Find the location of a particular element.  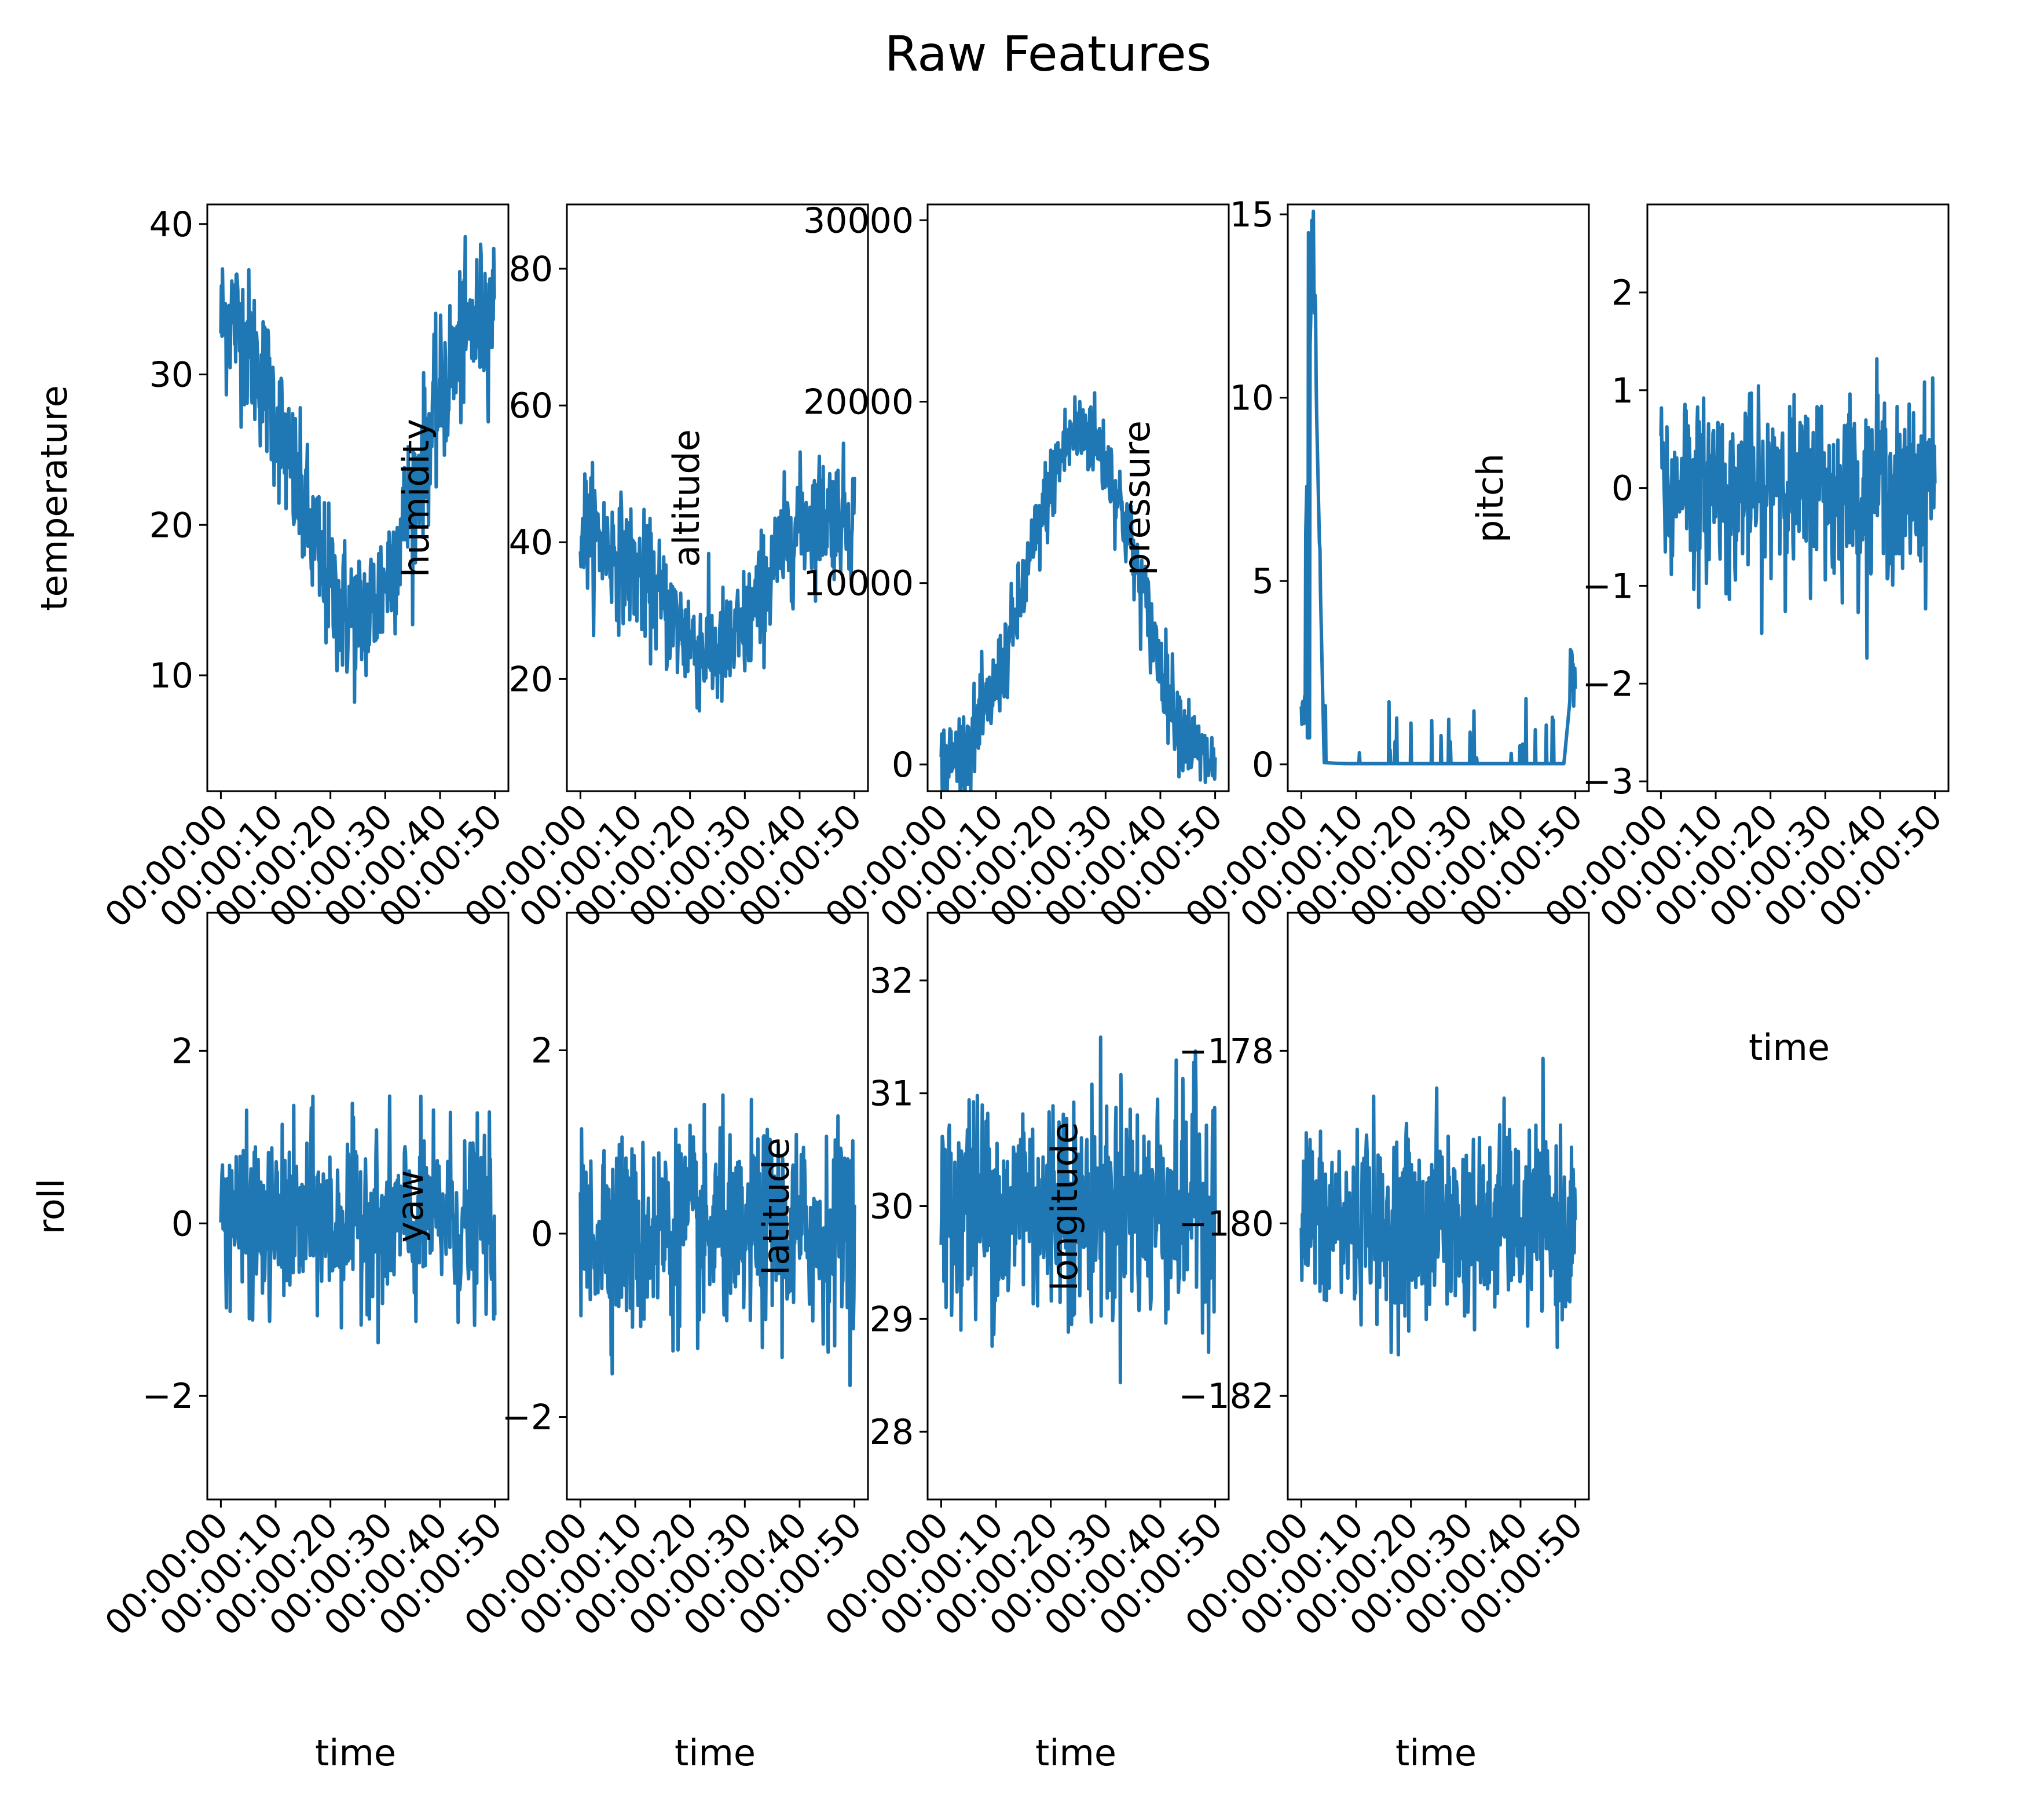

y-tick-label: 80 is located at coordinates (531, 269).